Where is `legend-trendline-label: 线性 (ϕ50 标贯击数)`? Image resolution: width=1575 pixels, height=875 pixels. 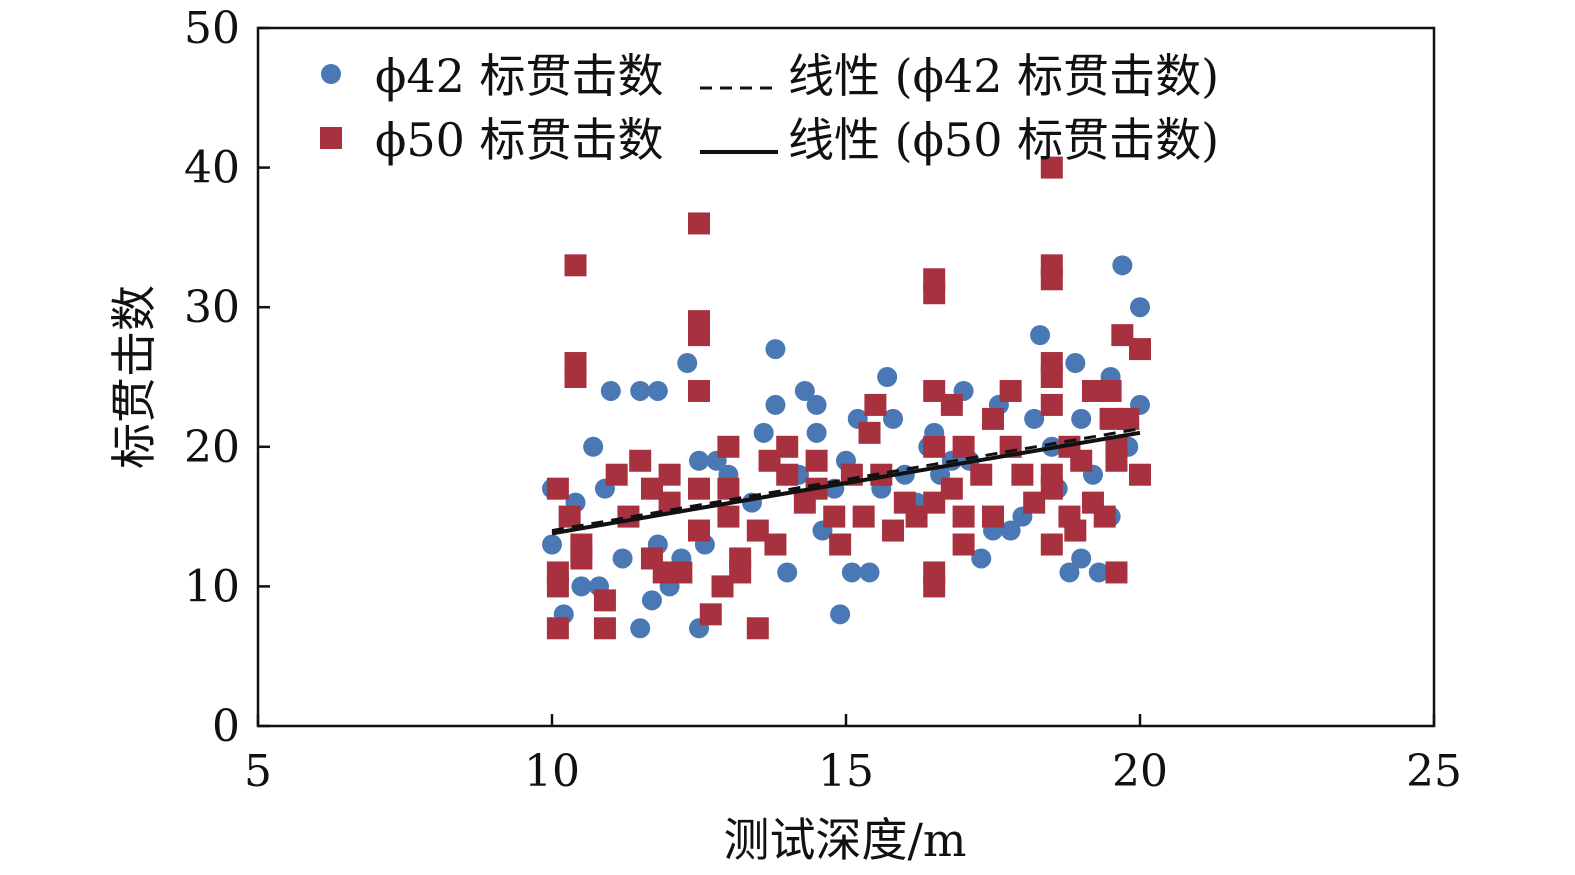 legend-trendline-label: 线性 (ϕ50 标贯击数) is located at coordinates (1003, 140).